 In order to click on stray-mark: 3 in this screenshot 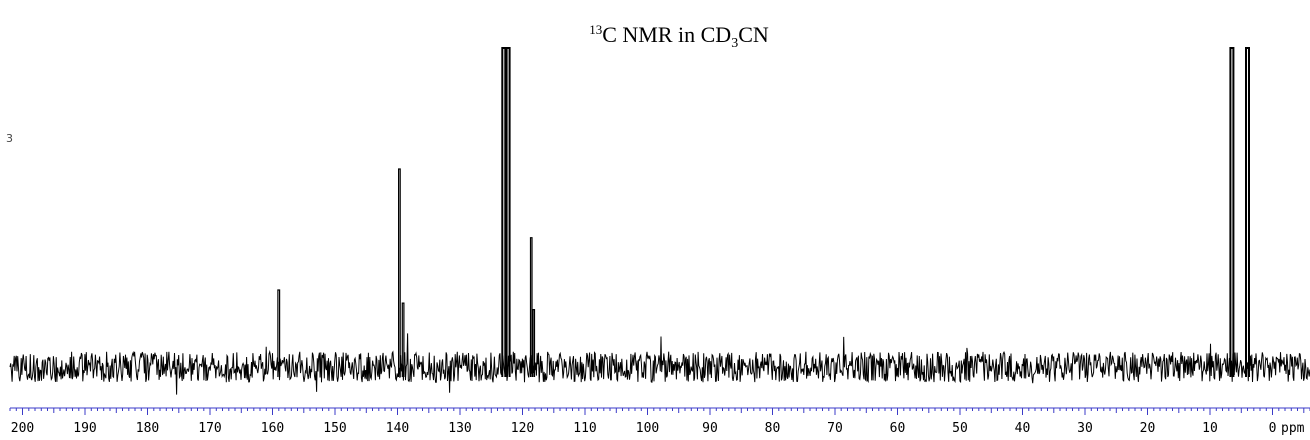, I will do `click(9, 138)`.